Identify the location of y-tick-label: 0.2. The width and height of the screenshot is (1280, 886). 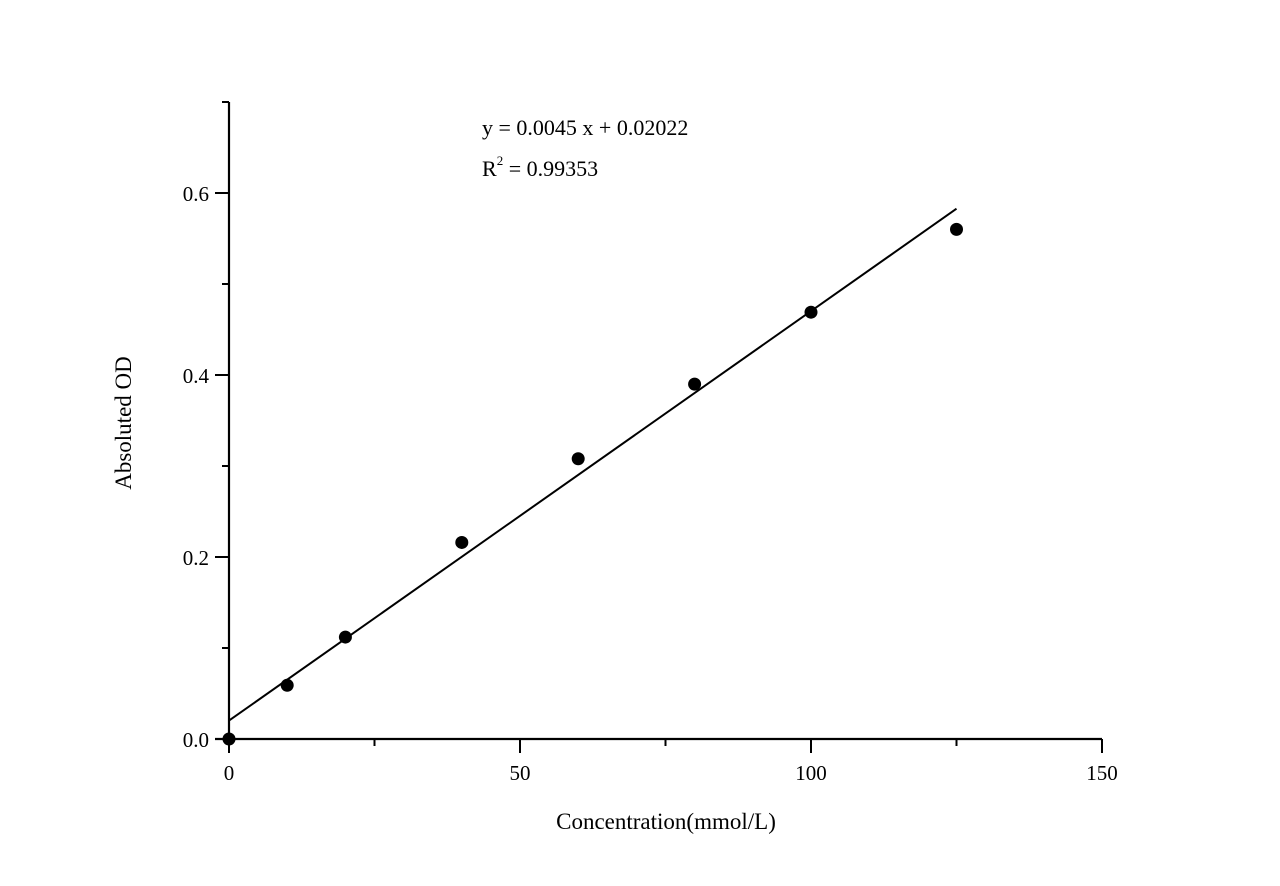
(196, 558).